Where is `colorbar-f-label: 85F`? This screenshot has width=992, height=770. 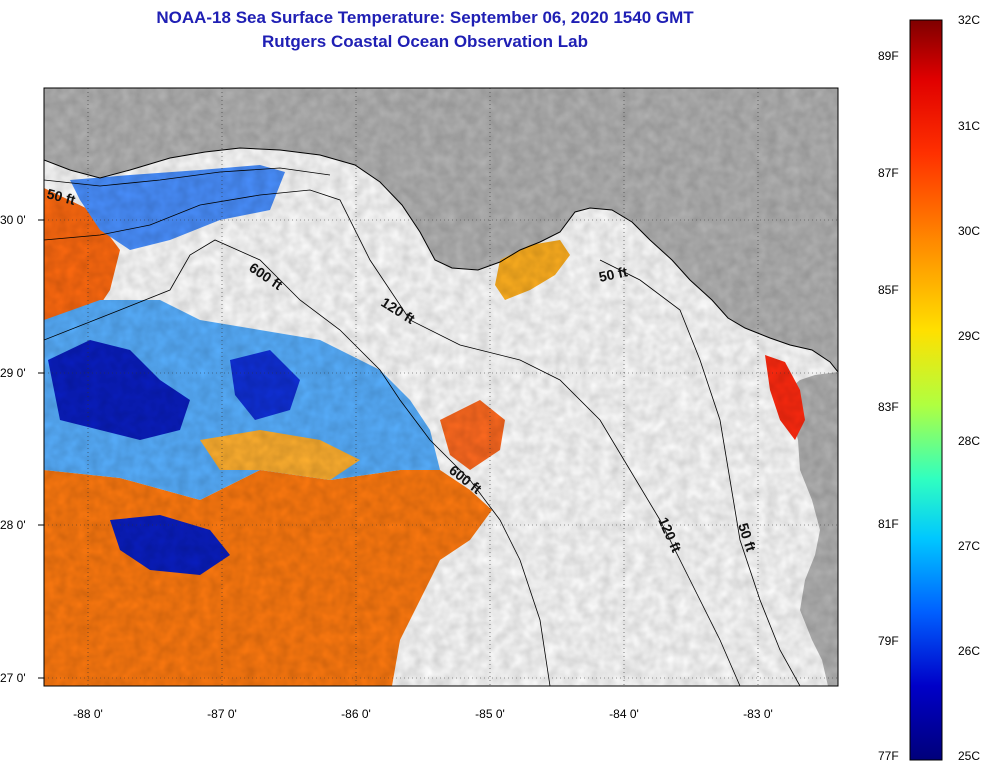 colorbar-f-label: 85F is located at coordinates (888, 290).